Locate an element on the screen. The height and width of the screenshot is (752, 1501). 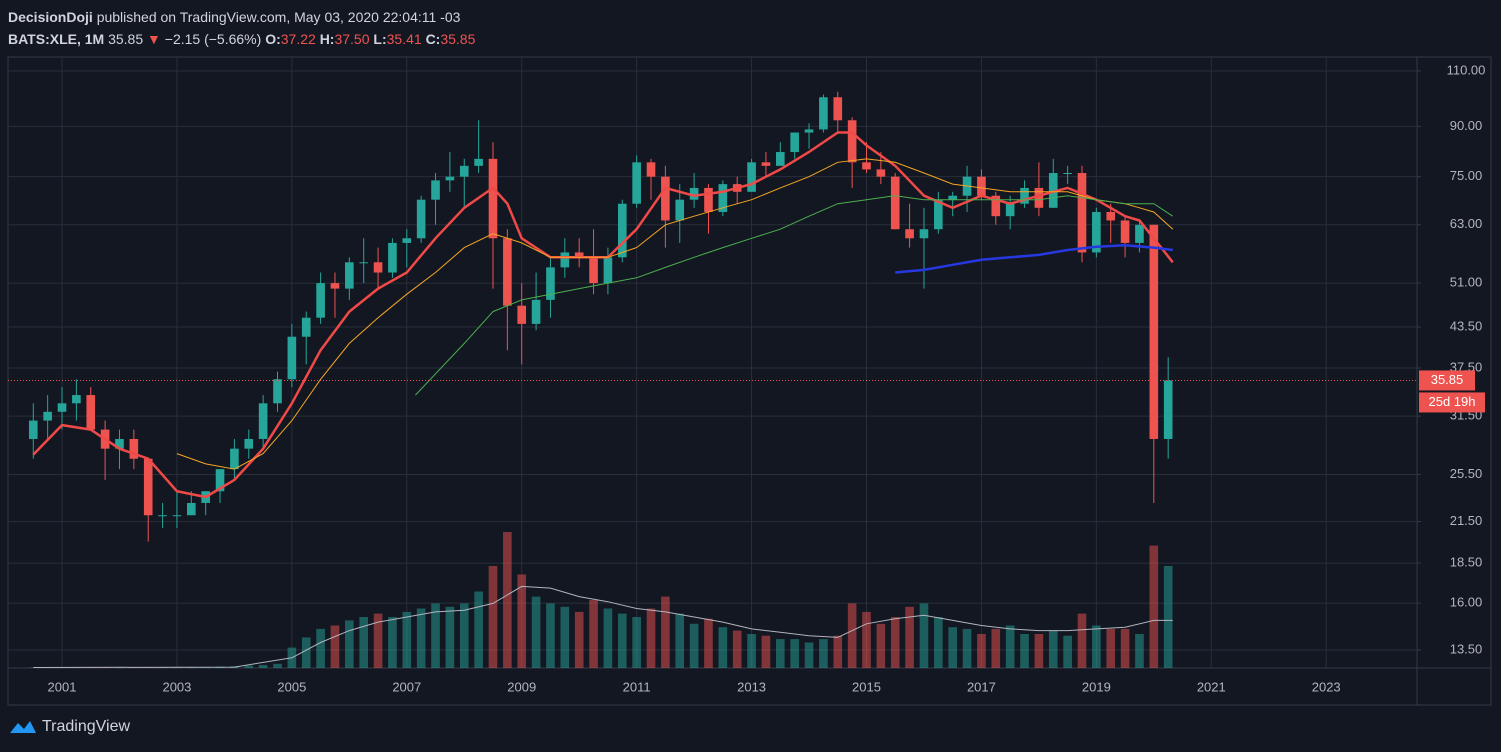
logo is located at coordinates (23, 727).